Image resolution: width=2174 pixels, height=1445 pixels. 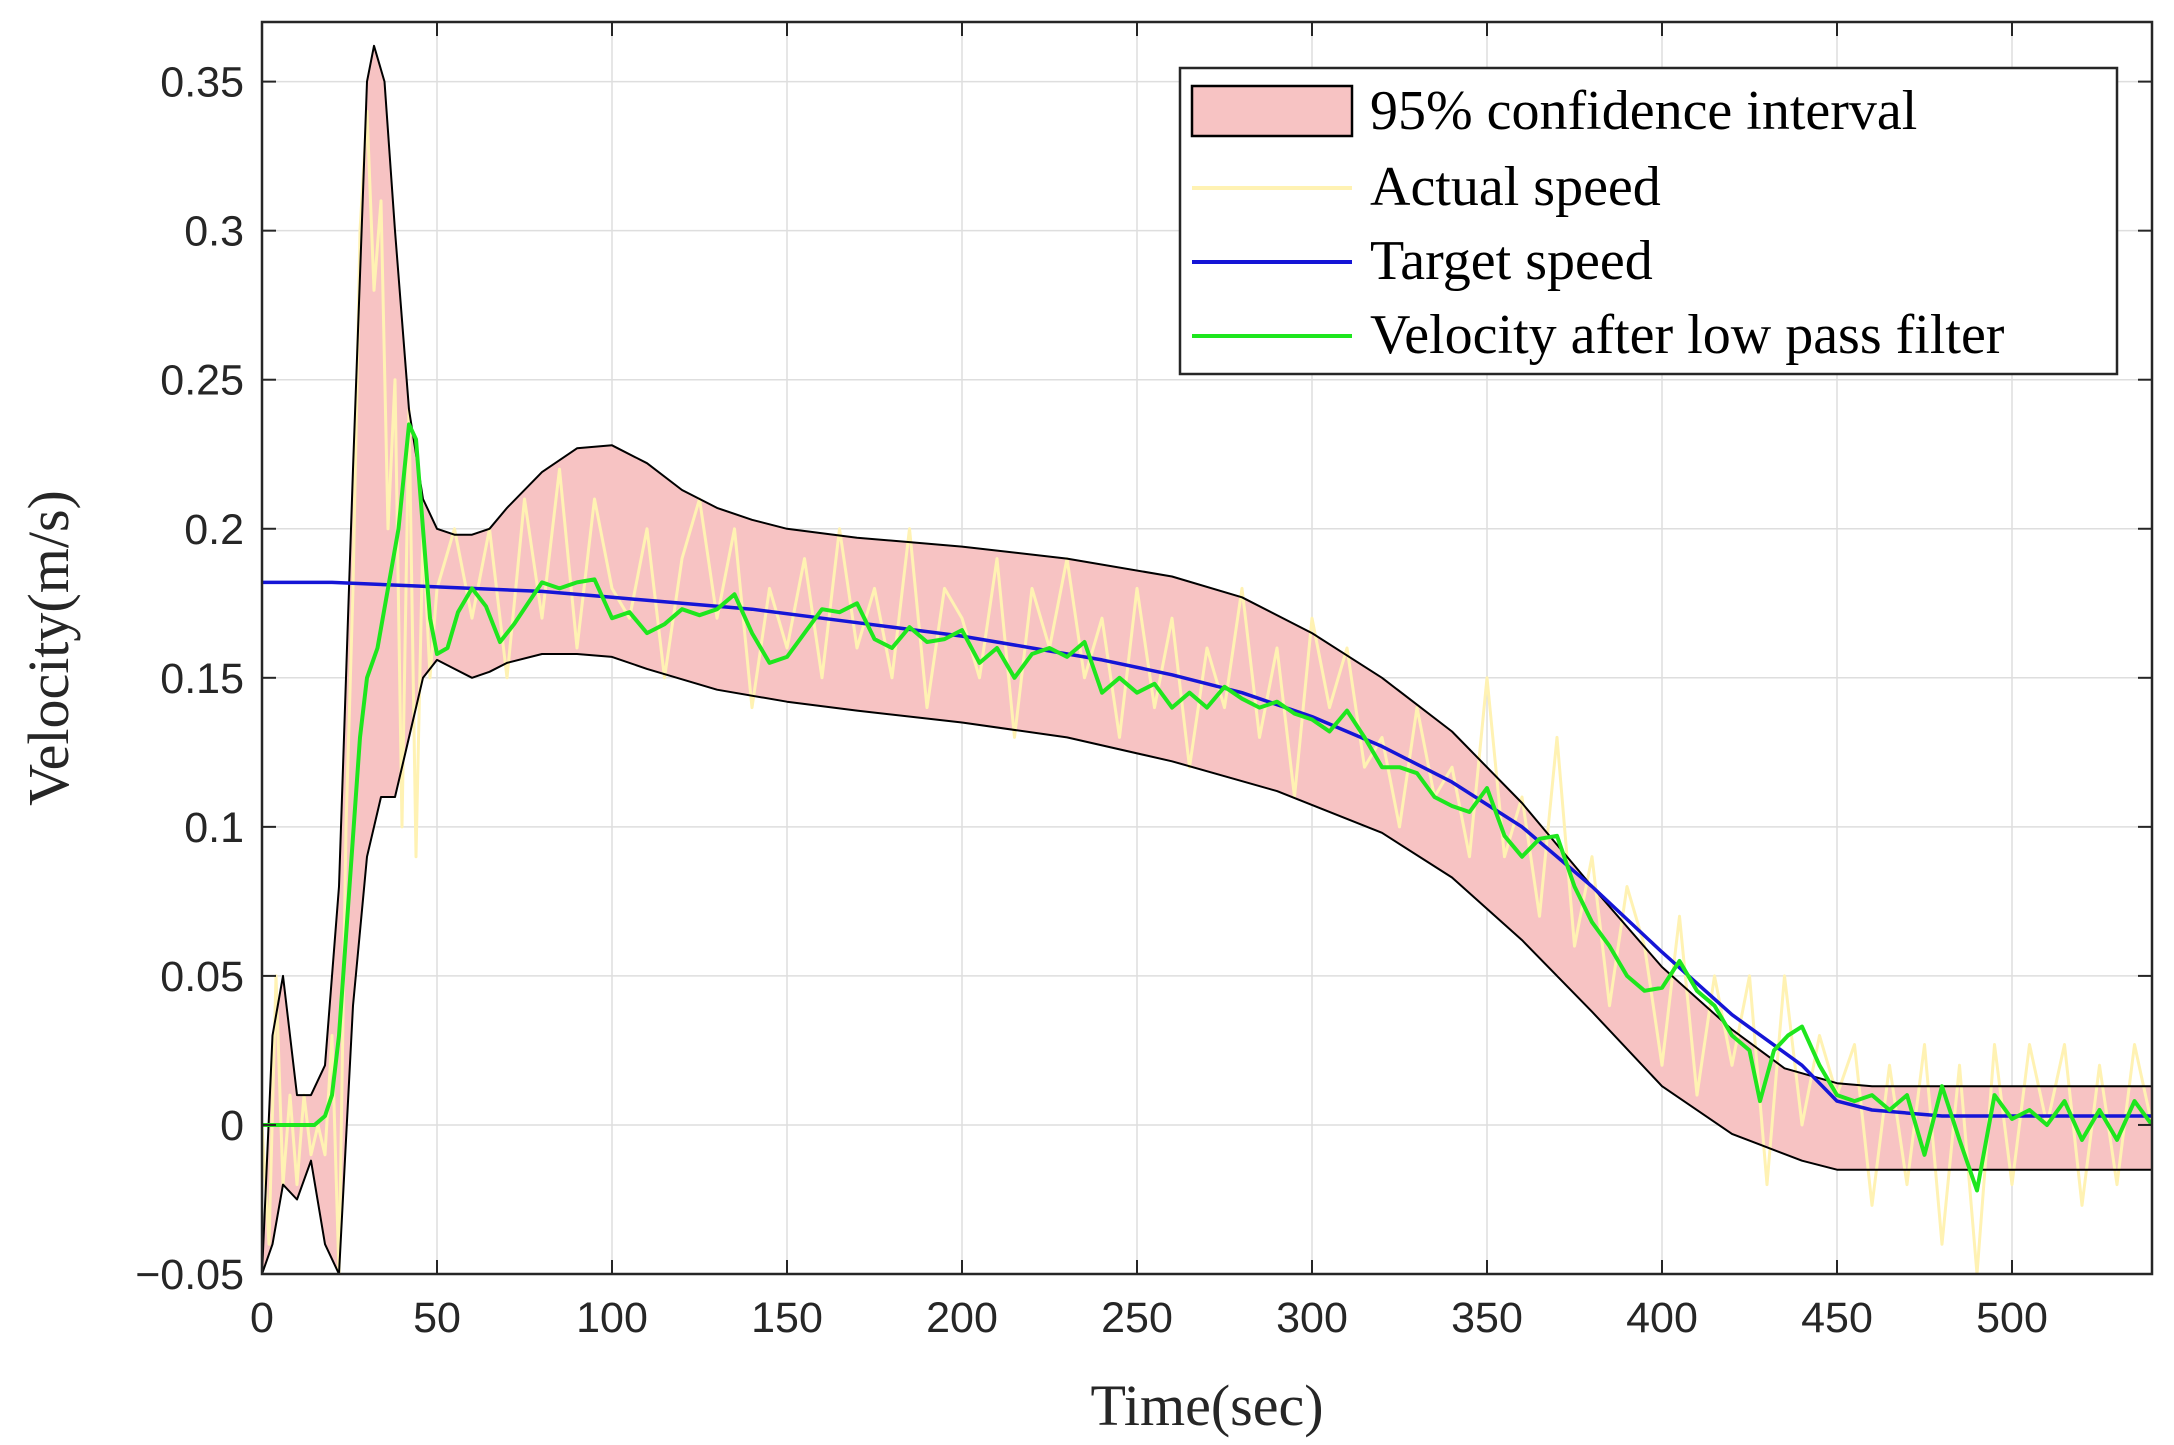 I want to click on x-tick-label: 350, so click(x=1487, y=1318).